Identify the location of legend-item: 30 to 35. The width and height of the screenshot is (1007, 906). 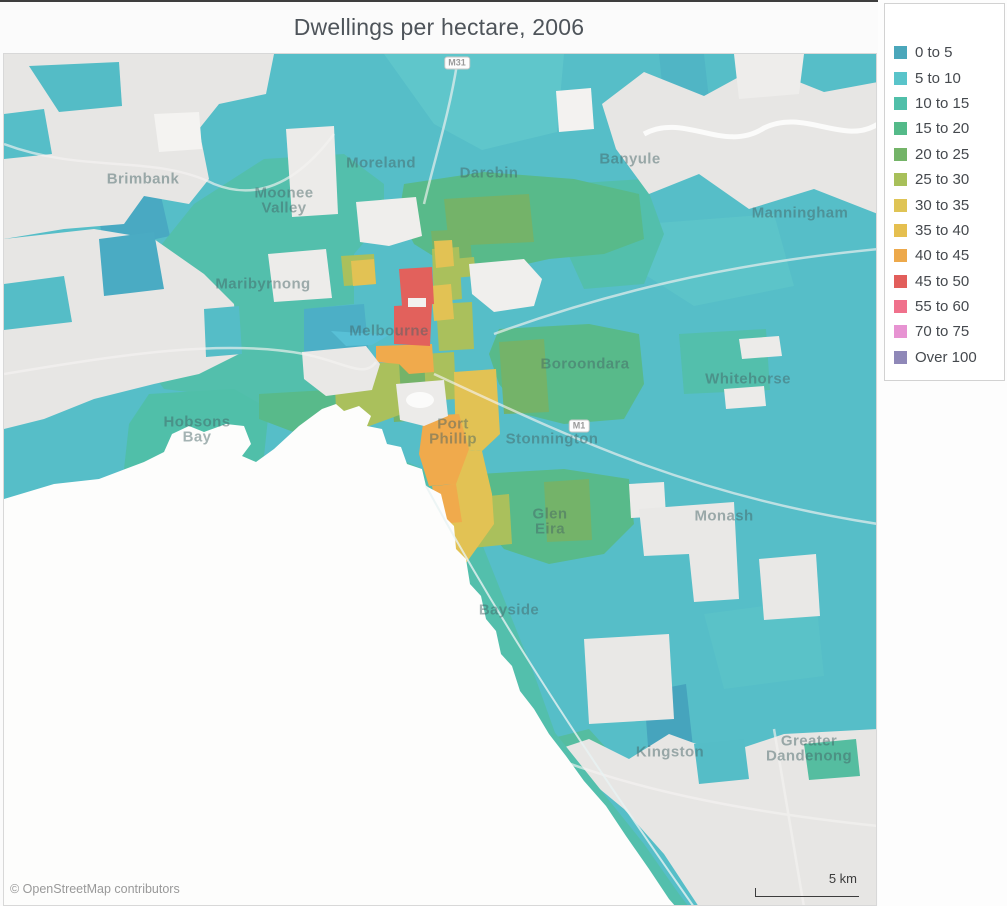
(945, 204).